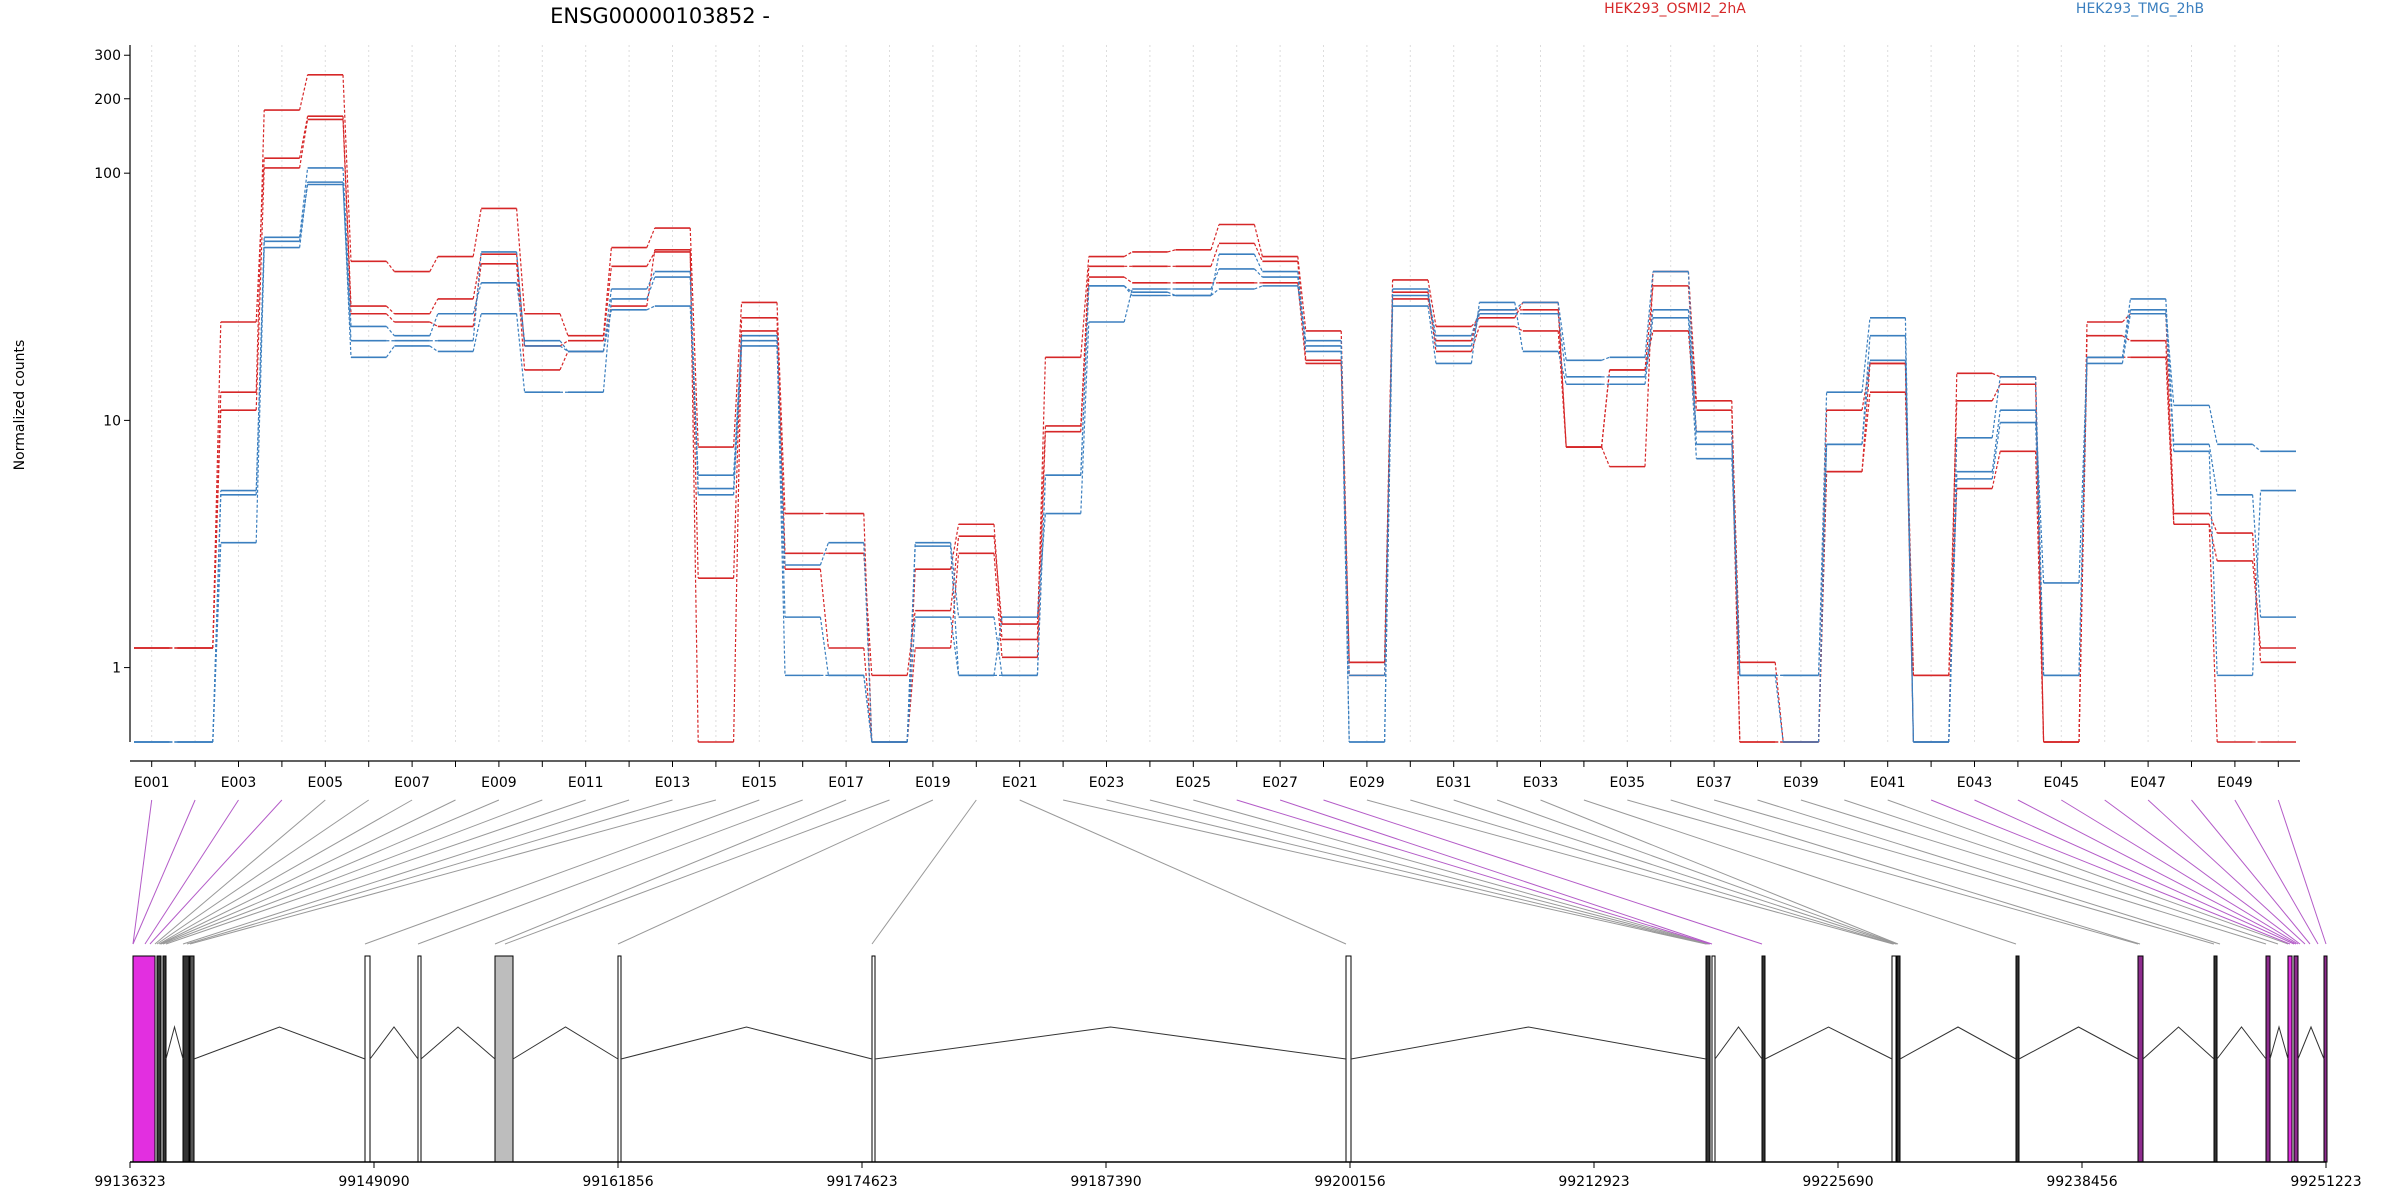 Image resolution: width=2400 pixels, height=1200 pixels. What do you see at coordinates (1349, 1182) in the screenshot?
I see `genomic-tick-label: 99200156` at bounding box center [1349, 1182].